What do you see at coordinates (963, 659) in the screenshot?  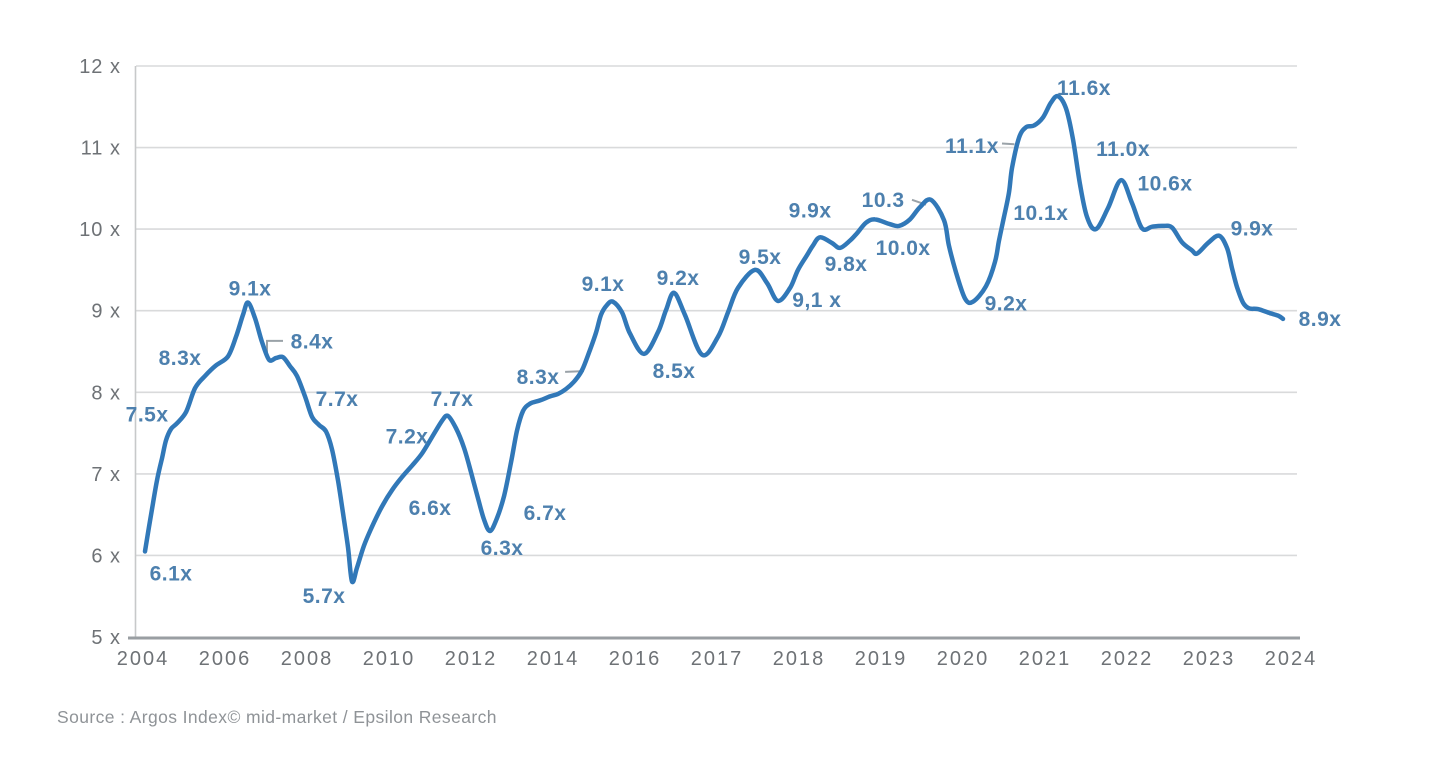 I see `x-axis-label: 2020` at bounding box center [963, 659].